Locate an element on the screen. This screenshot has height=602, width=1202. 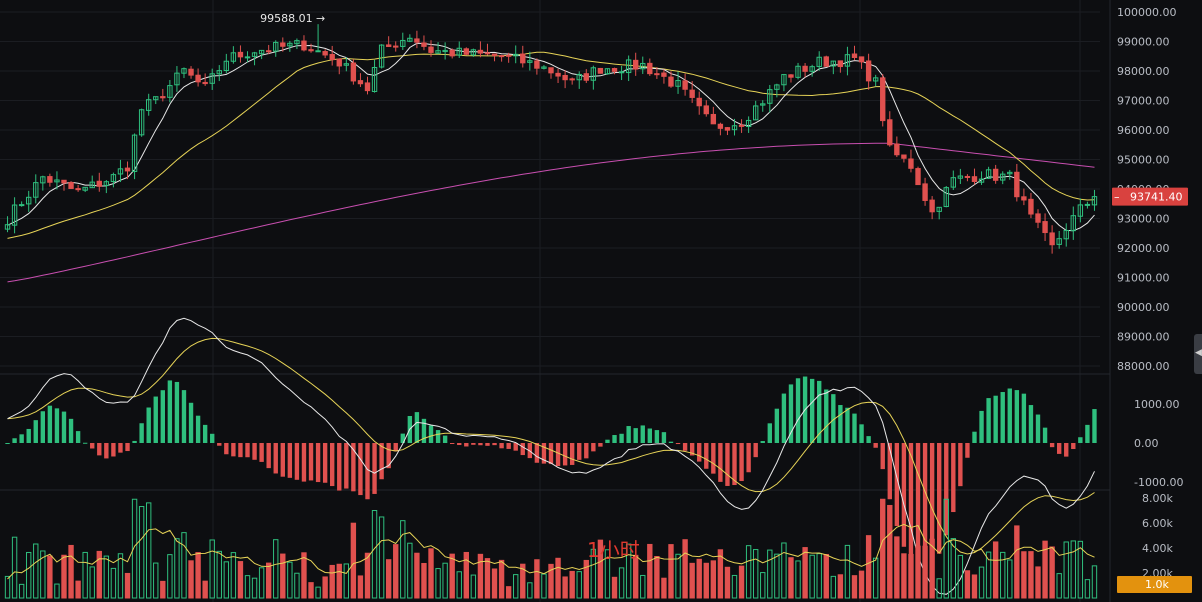
macd-tick-label: 1000.00 is located at coordinates (1157, 404).